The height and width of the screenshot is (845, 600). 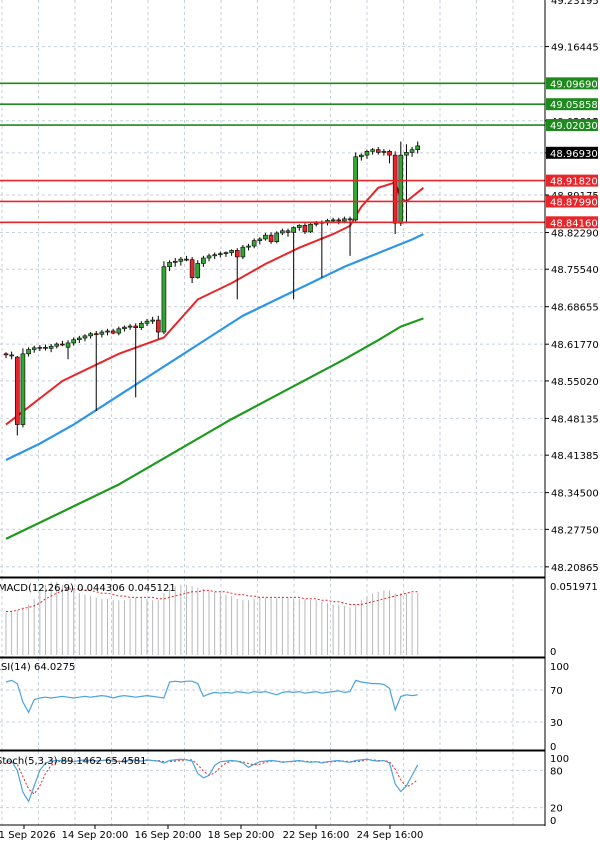 I want to click on resistance-level-label: 49.02030, so click(x=574, y=126).